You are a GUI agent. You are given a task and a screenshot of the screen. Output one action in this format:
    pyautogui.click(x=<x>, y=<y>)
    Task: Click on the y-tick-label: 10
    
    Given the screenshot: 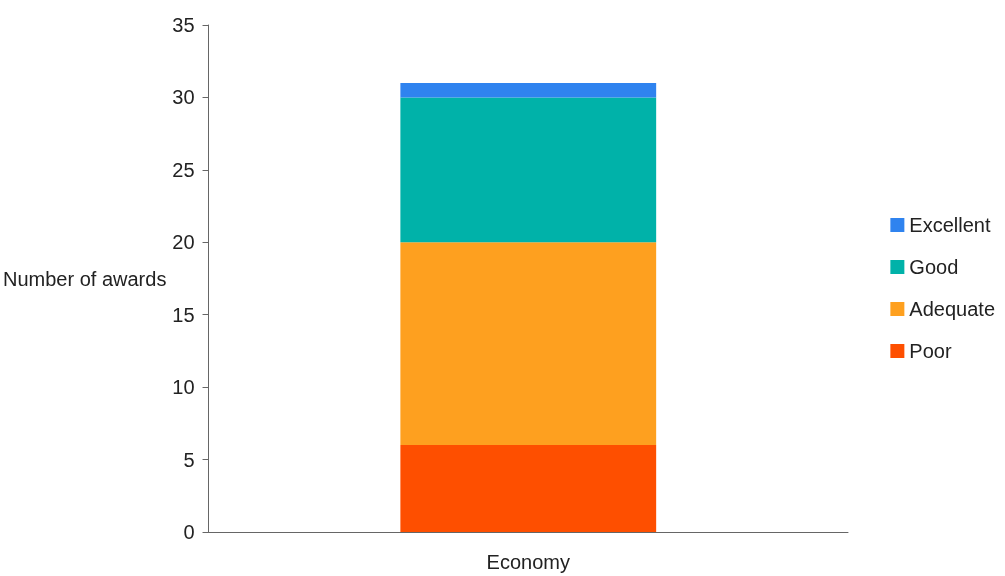 What is the action you would take?
    pyautogui.click(x=183, y=387)
    